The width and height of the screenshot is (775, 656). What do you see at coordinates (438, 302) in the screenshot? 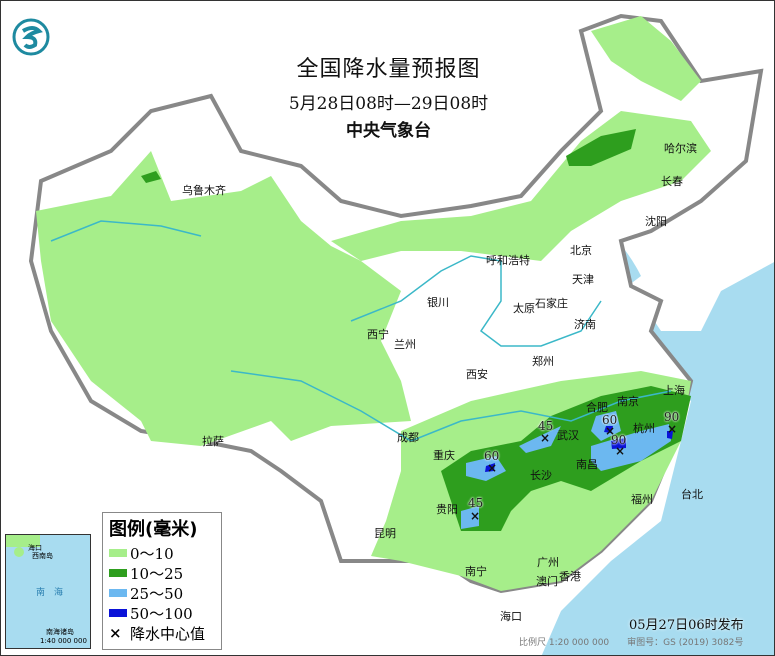
I see `city-label: 银川` at bounding box center [438, 302].